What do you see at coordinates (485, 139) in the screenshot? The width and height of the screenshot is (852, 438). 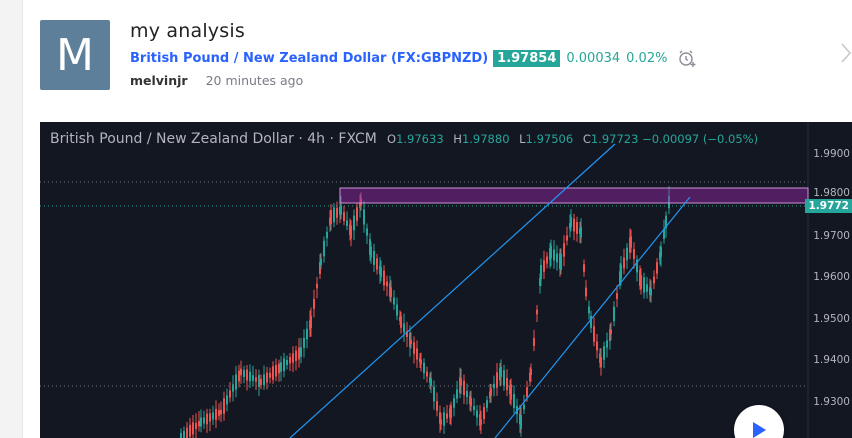 I see `legend-high-value: 1.97880` at bounding box center [485, 139].